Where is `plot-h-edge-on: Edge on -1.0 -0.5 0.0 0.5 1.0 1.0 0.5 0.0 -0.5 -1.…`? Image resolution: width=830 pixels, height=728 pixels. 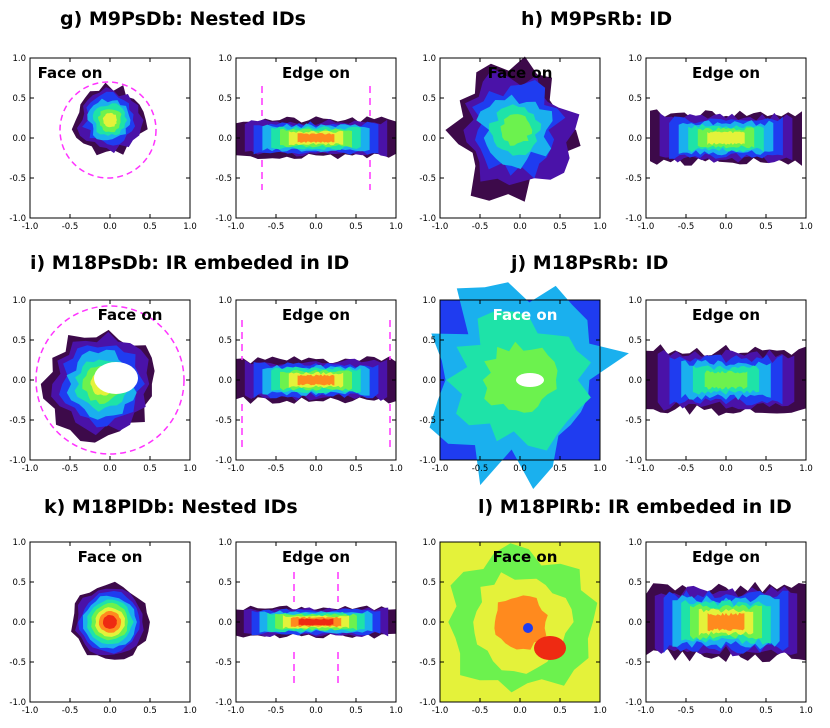
plot-h-edge-on: Edge on -1.0 -0.5 0.0 0.5 1.0 1.0 0.5 0.0 -0.5 -1.… is located at coordinates (716, 143).